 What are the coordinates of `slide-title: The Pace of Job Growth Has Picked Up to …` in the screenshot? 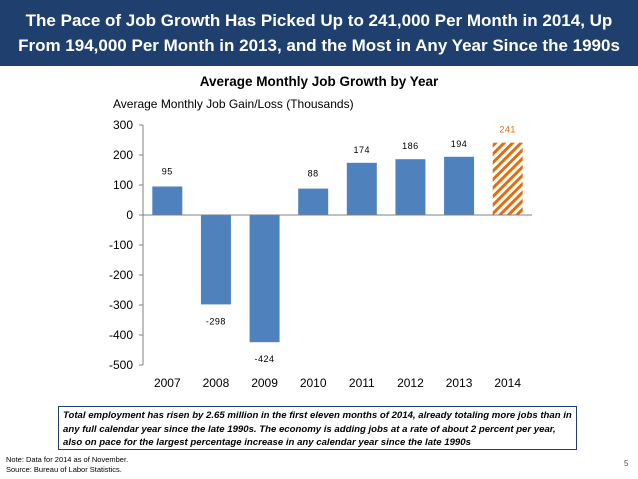 It's located at (319, 33).